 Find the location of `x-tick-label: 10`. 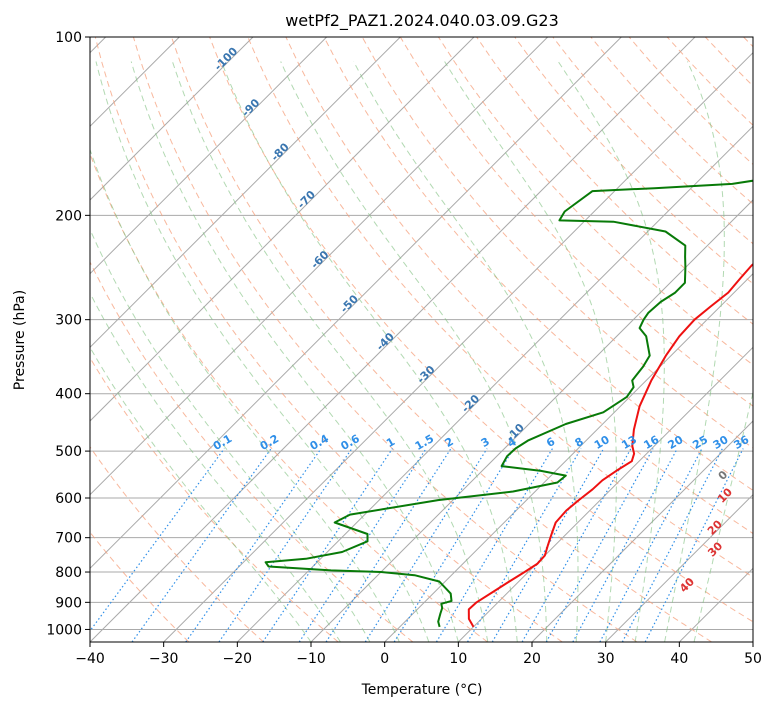

x-tick-label: 10 is located at coordinates (458, 659).